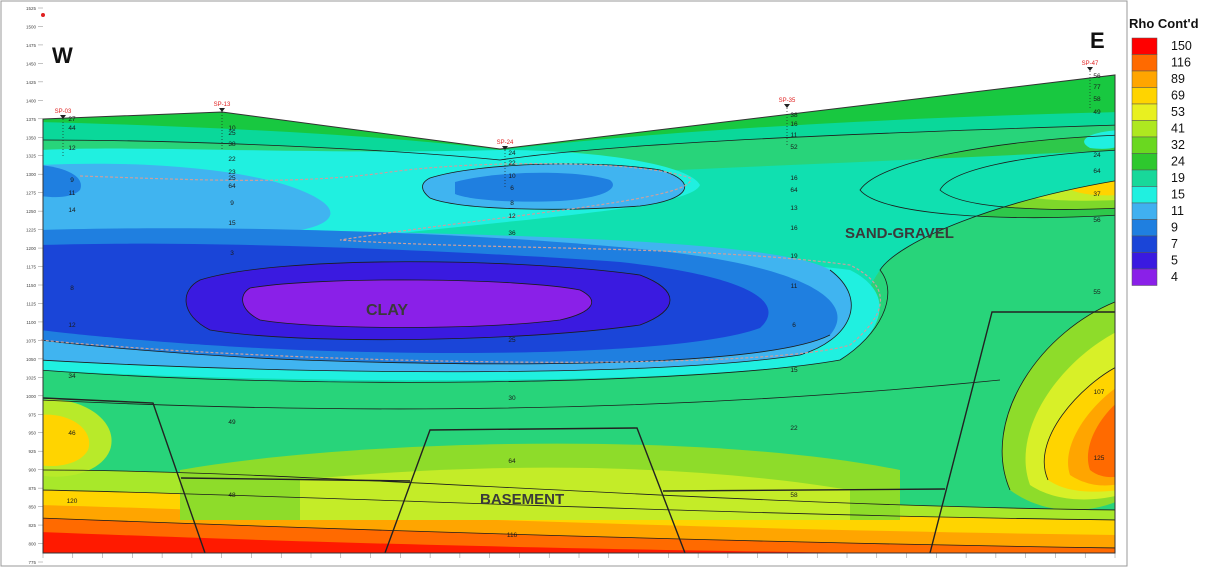 This screenshot has width=1216, height=569. Describe the element at coordinates (31, 45) in the screenshot. I see `elevation-tick-label: 1475` at that location.